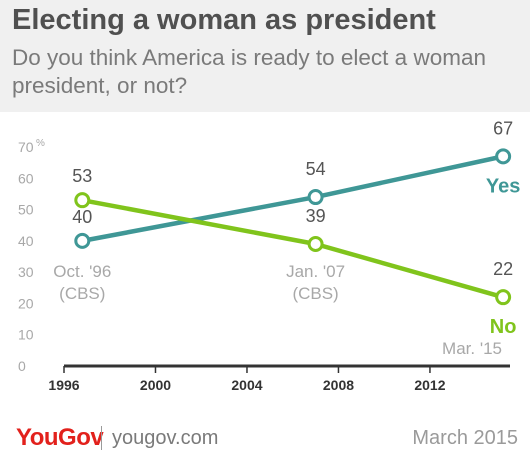 Image resolution: width=530 pixels, height=459 pixels. What do you see at coordinates (63, 385) in the screenshot?
I see `x-tick-label: 1996` at bounding box center [63, 385].